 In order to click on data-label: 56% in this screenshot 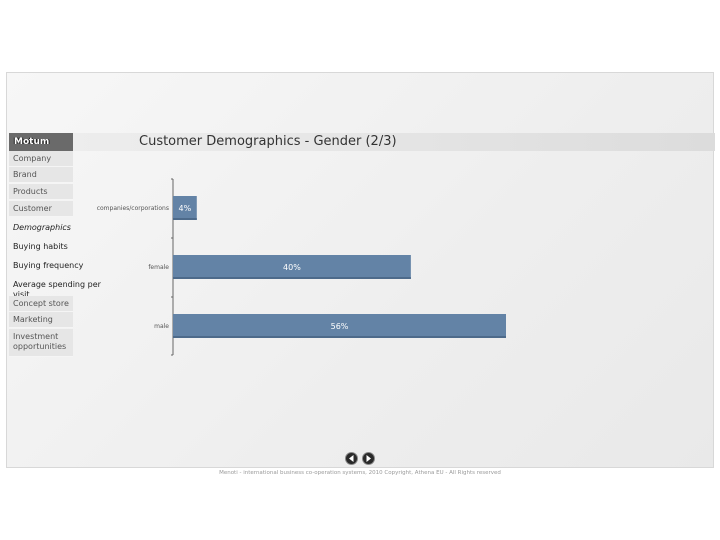, I will do `click(340, 326)`.